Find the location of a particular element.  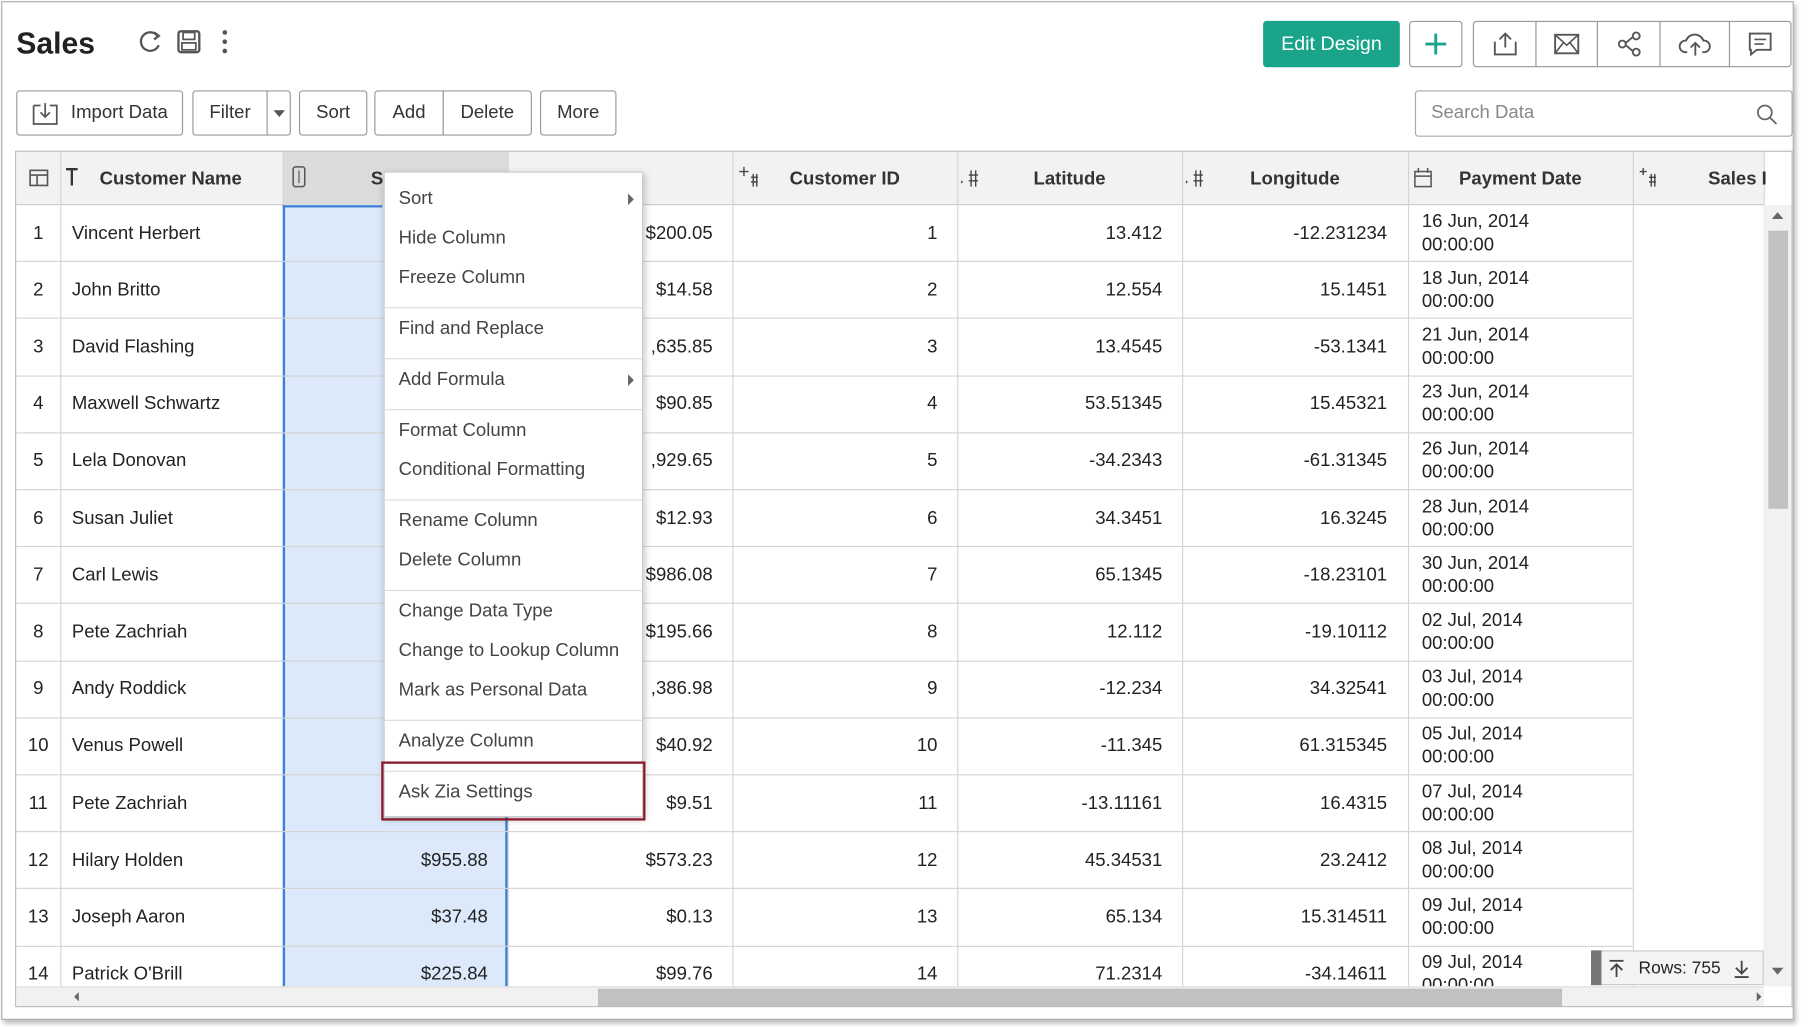

column-divider is located at coordinates (61, 569).